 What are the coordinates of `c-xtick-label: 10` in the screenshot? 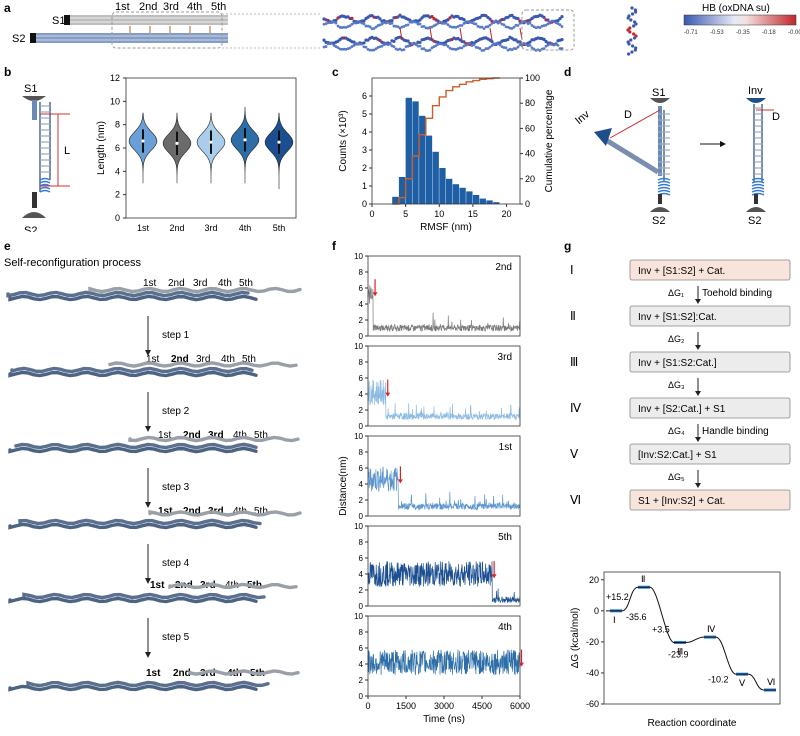 It's located at (439, 214).